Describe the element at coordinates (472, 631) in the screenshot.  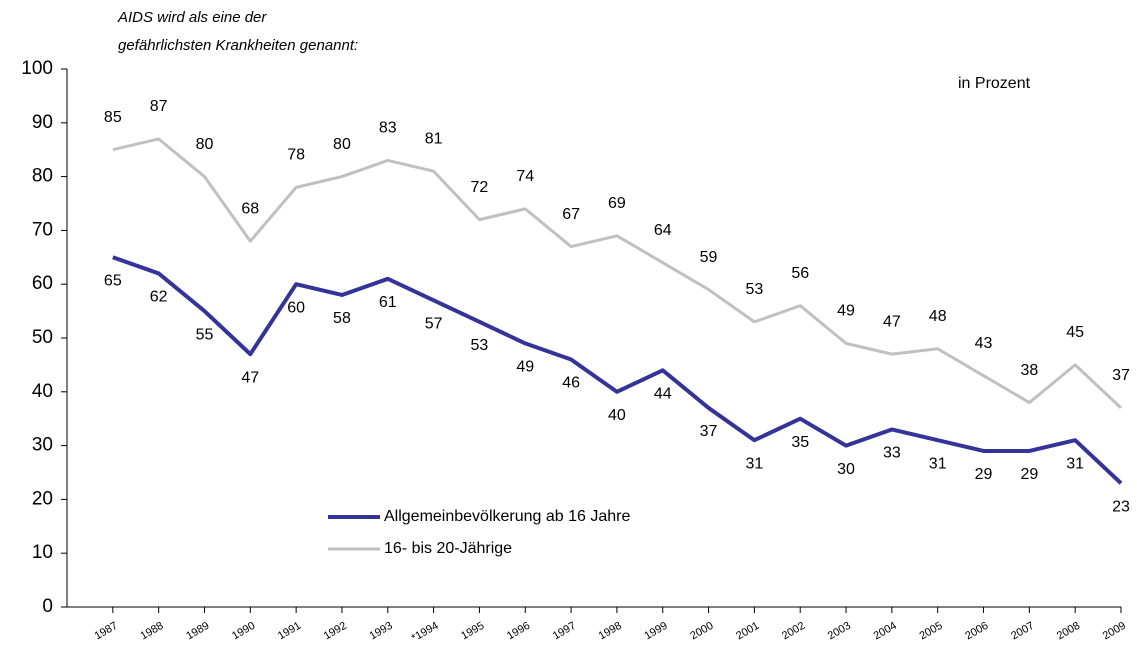
I see `x-tick-label: 1995` at that location.